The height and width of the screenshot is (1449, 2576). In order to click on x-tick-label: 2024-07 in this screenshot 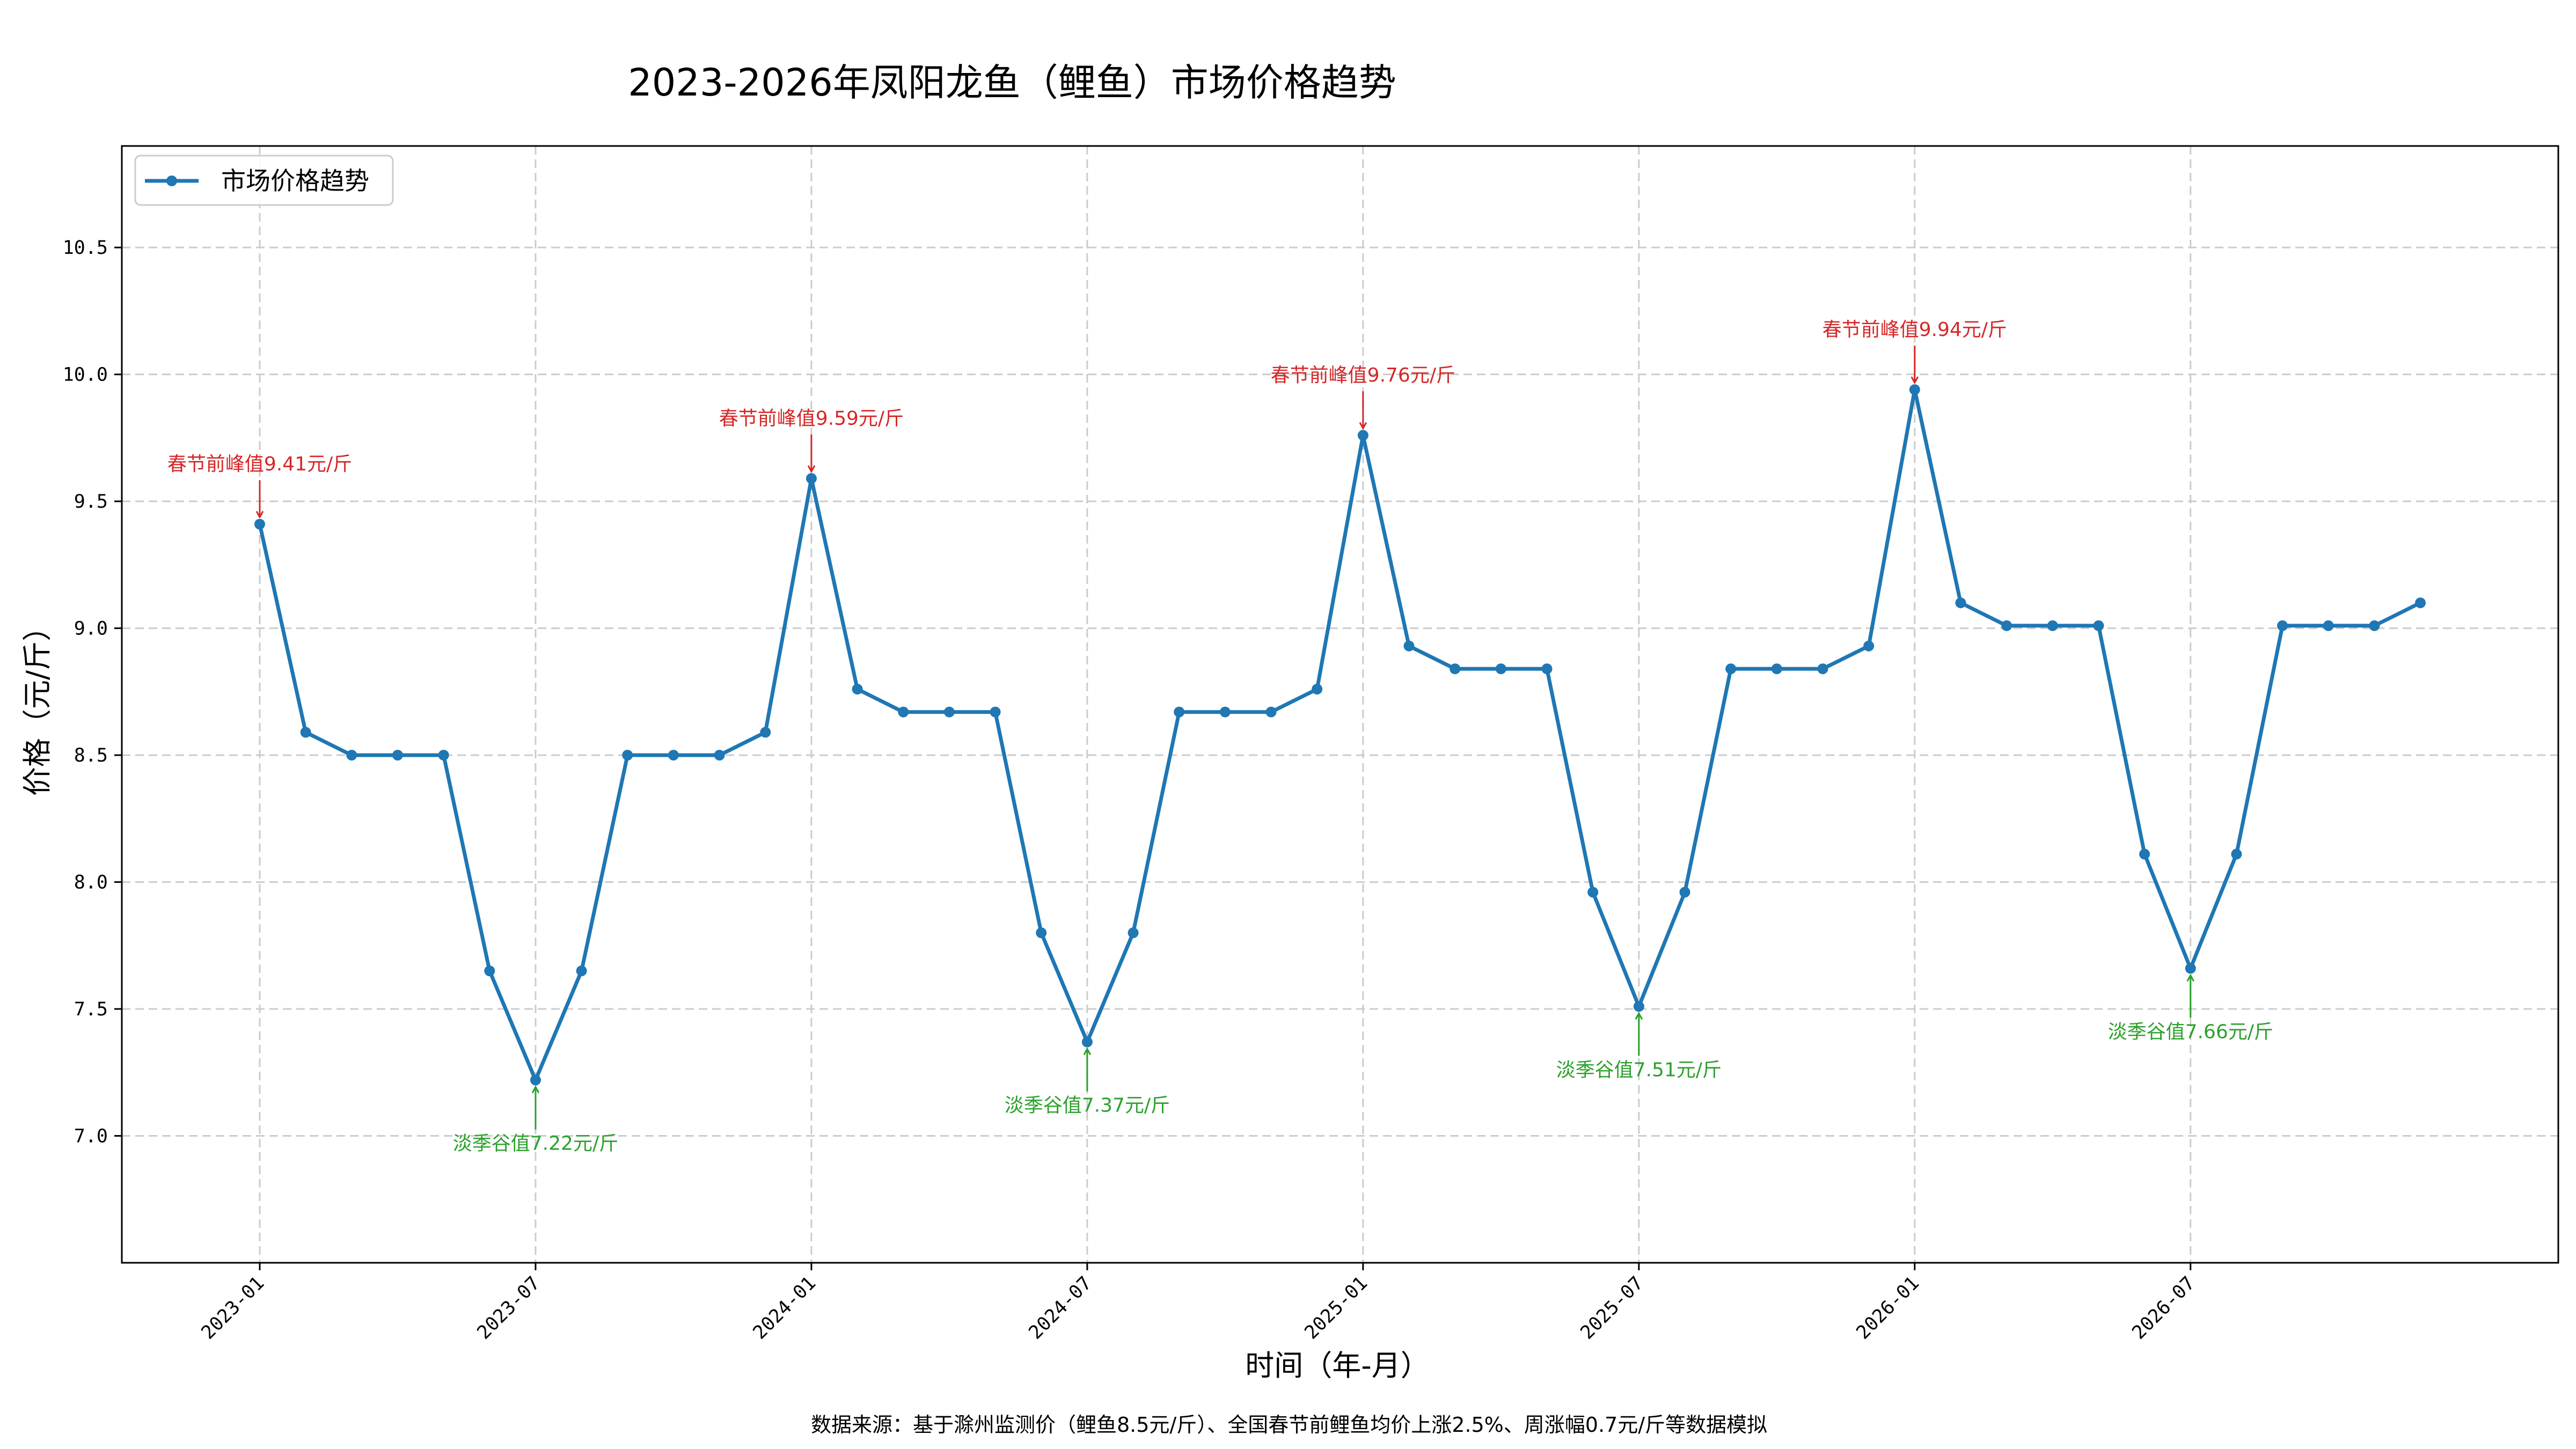, I will do `click(1060, 1308)`.